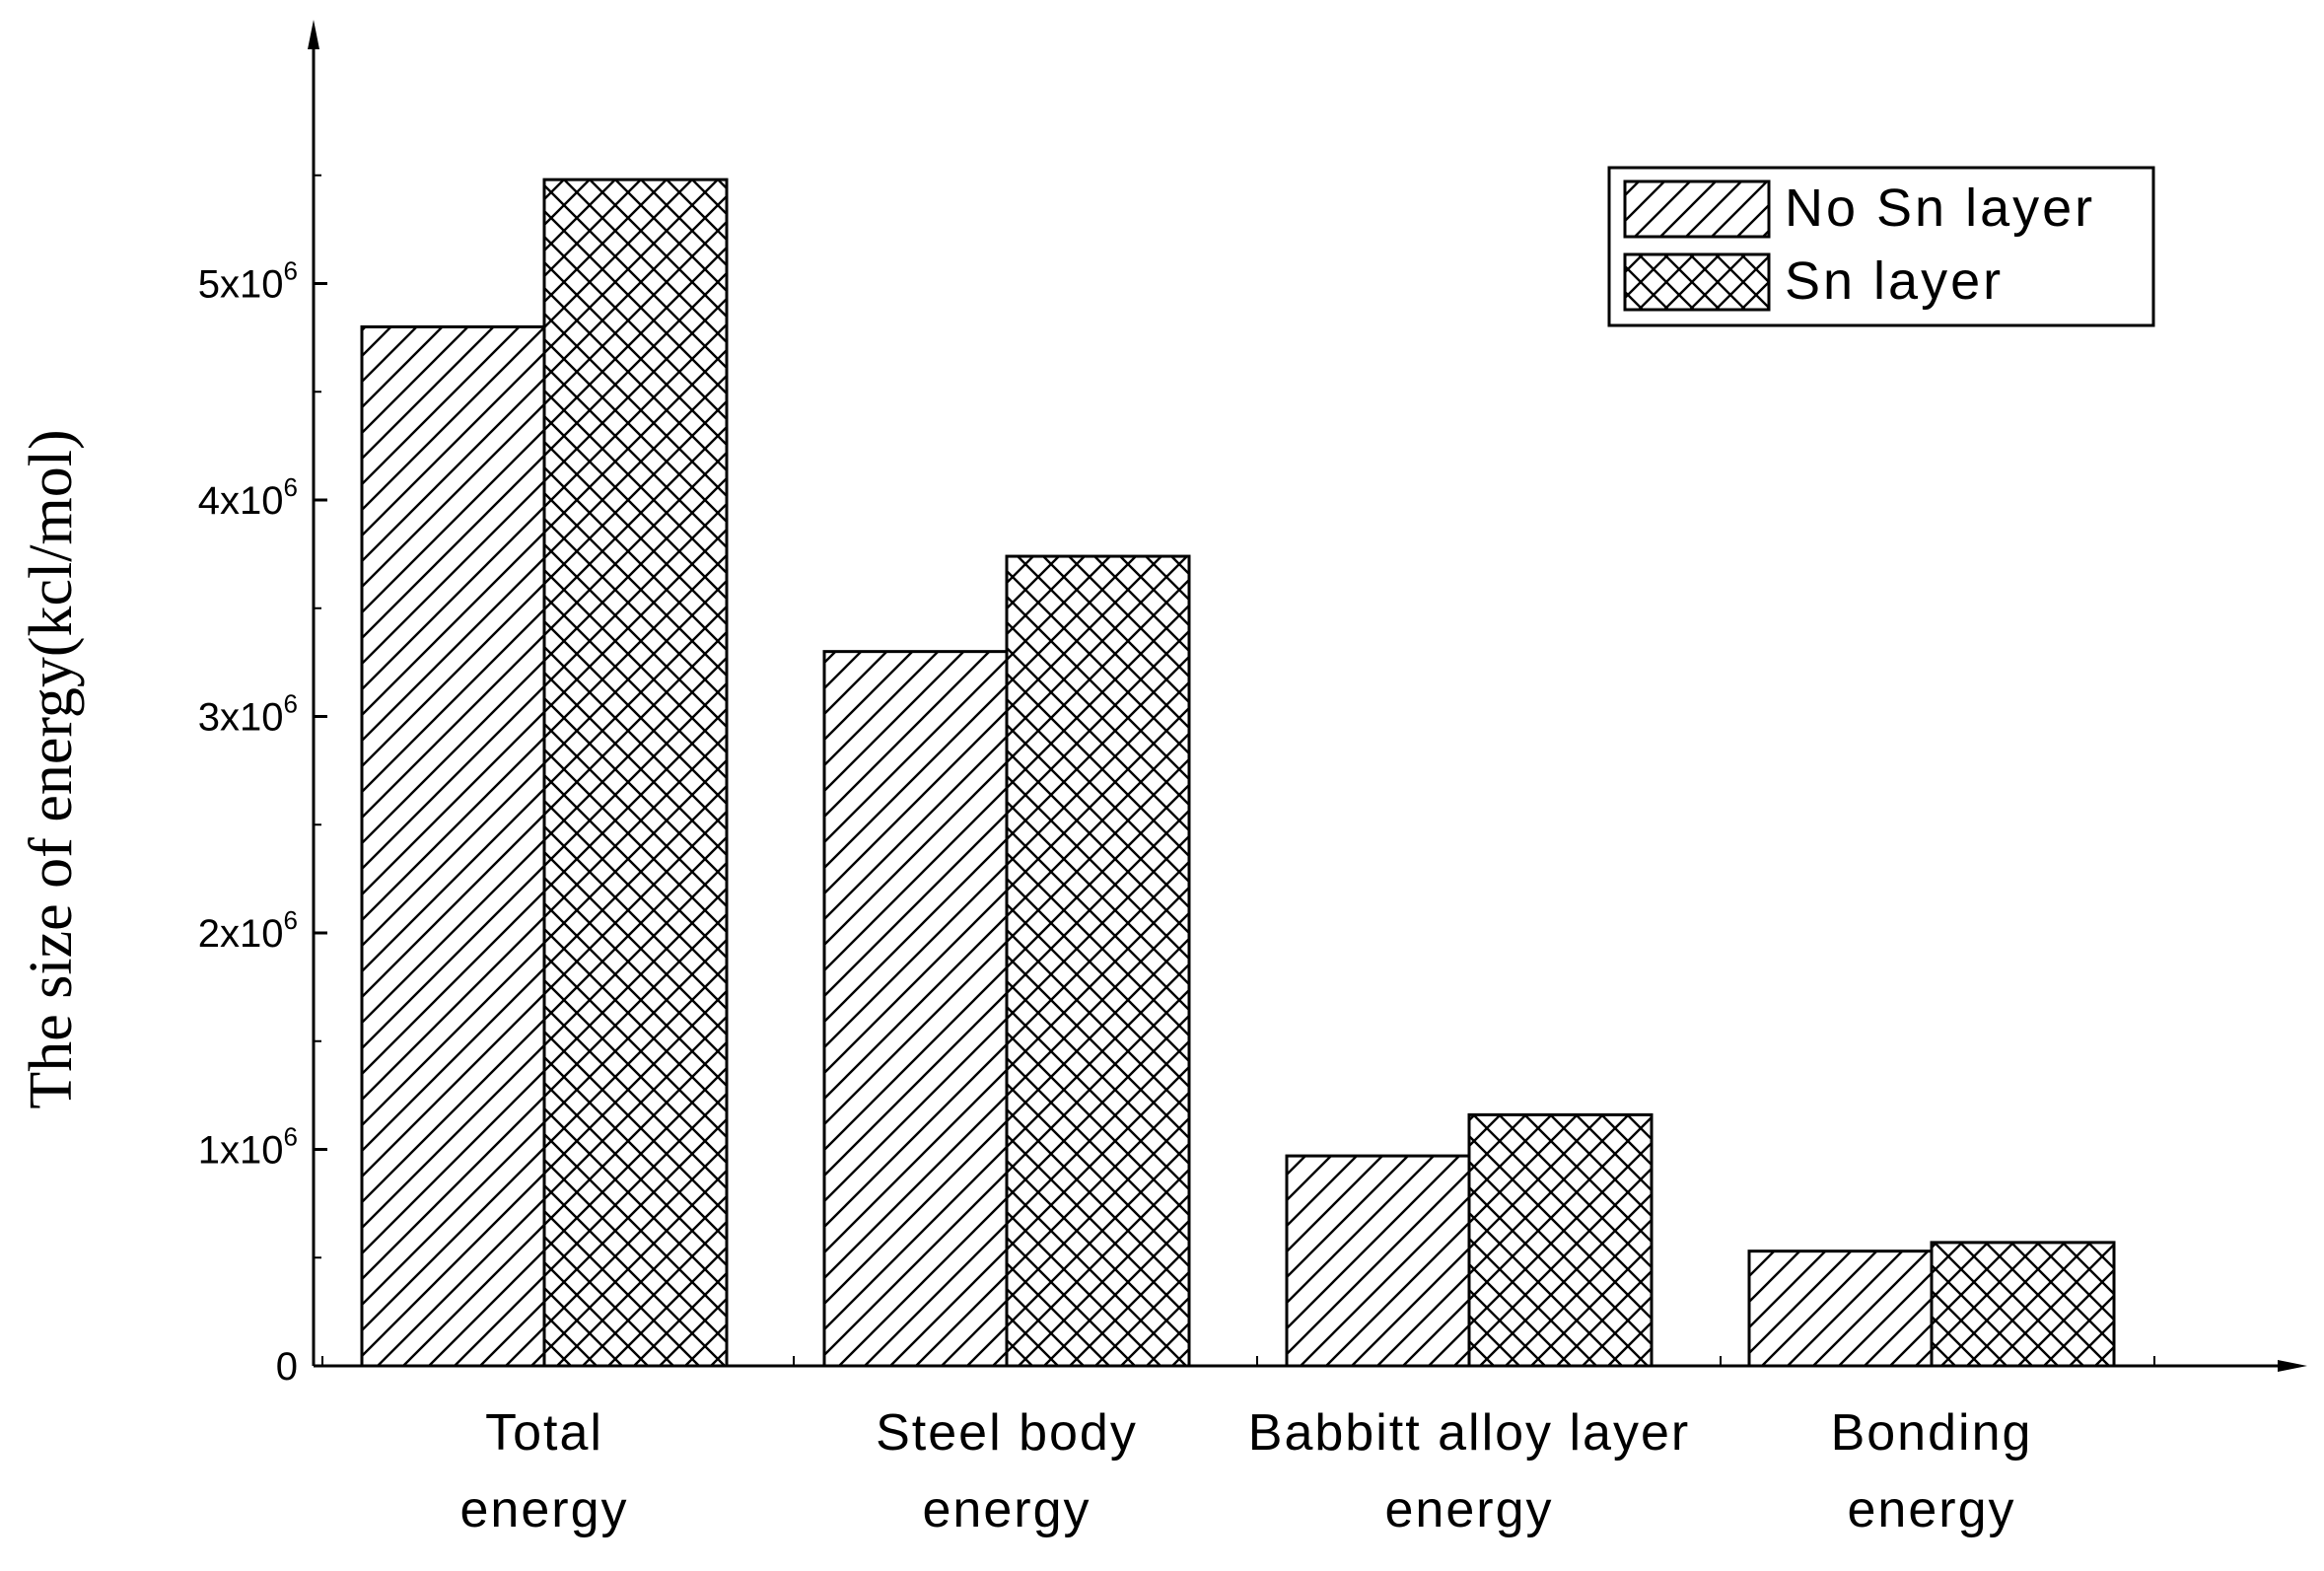  What do you see at coordinates (1932, 1509) in the screenshot?
I see `category-label-3: energy` at bounding box center [1932, 1509].